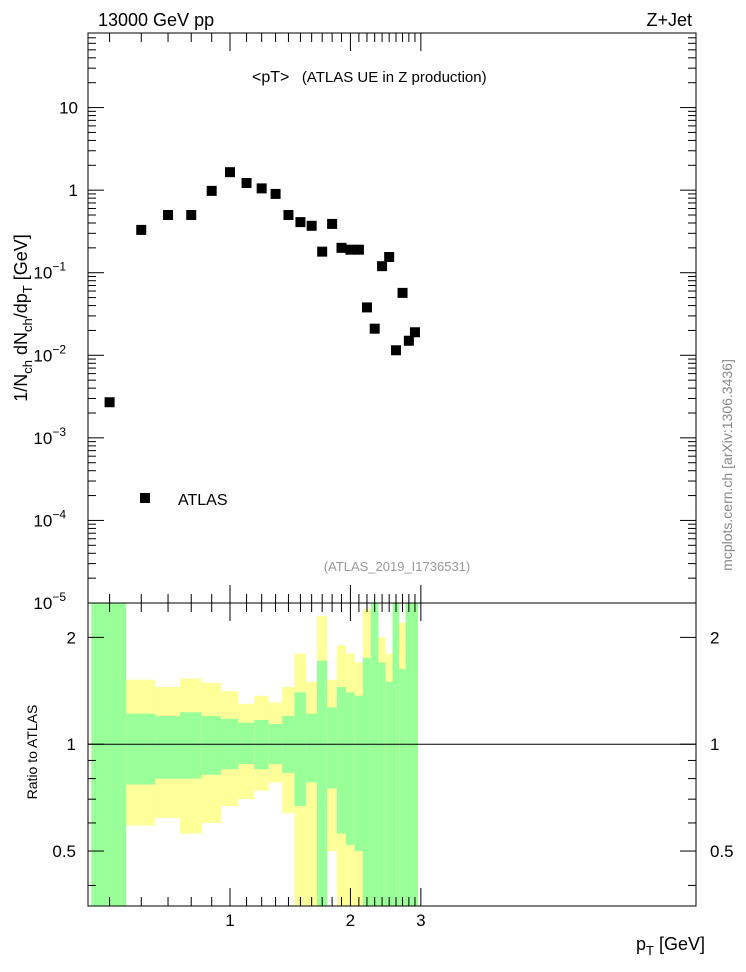 The height and width of the screenshot is (972, 746). Describe the element at coordinates (262, 287) in the screenshot. I see `data-points-atlas` at that location.